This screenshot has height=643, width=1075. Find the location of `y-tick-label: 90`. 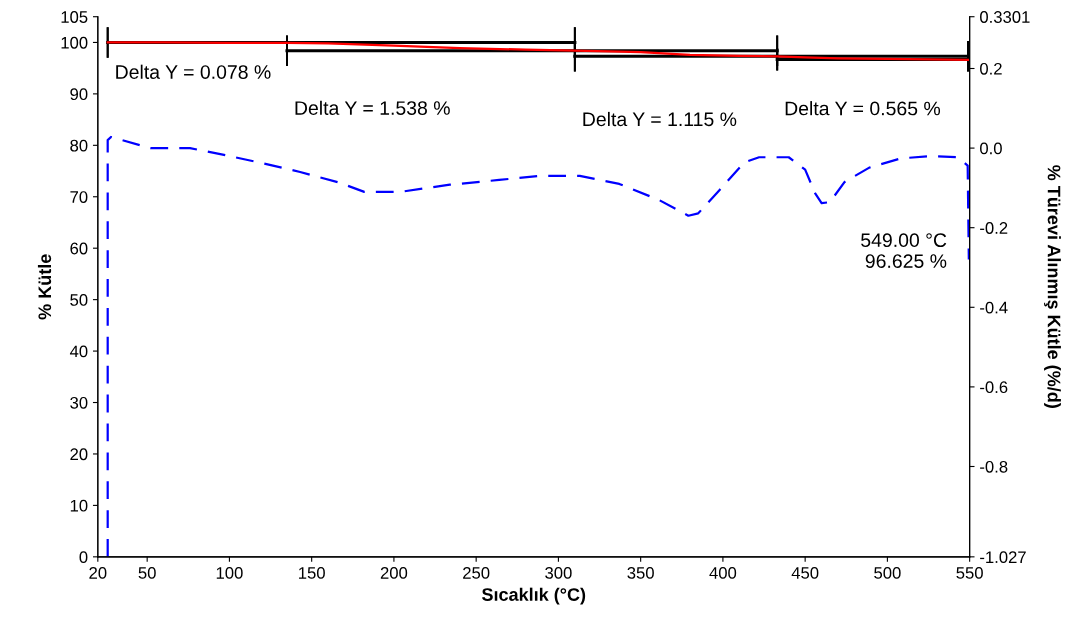

y-tick-label: 90 is located at coordinates (79, 94).